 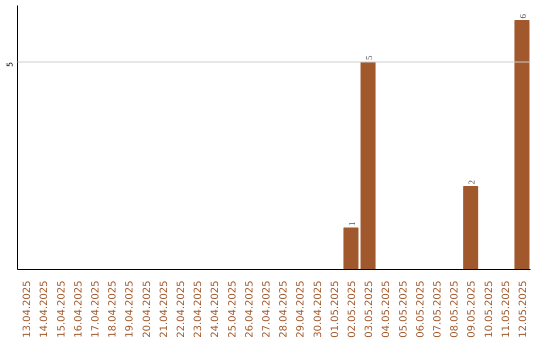 I want to click on data-label: 5, so click(x=369, y=57).